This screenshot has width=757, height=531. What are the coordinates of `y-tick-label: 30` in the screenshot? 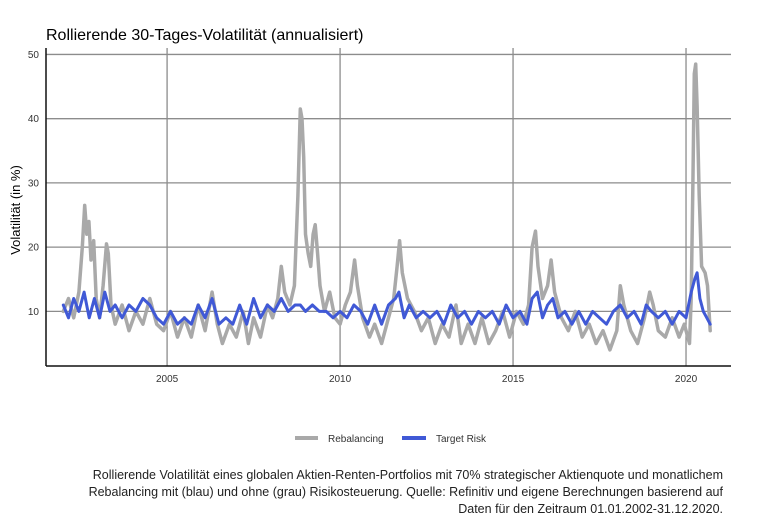 It's located at (34, 183).